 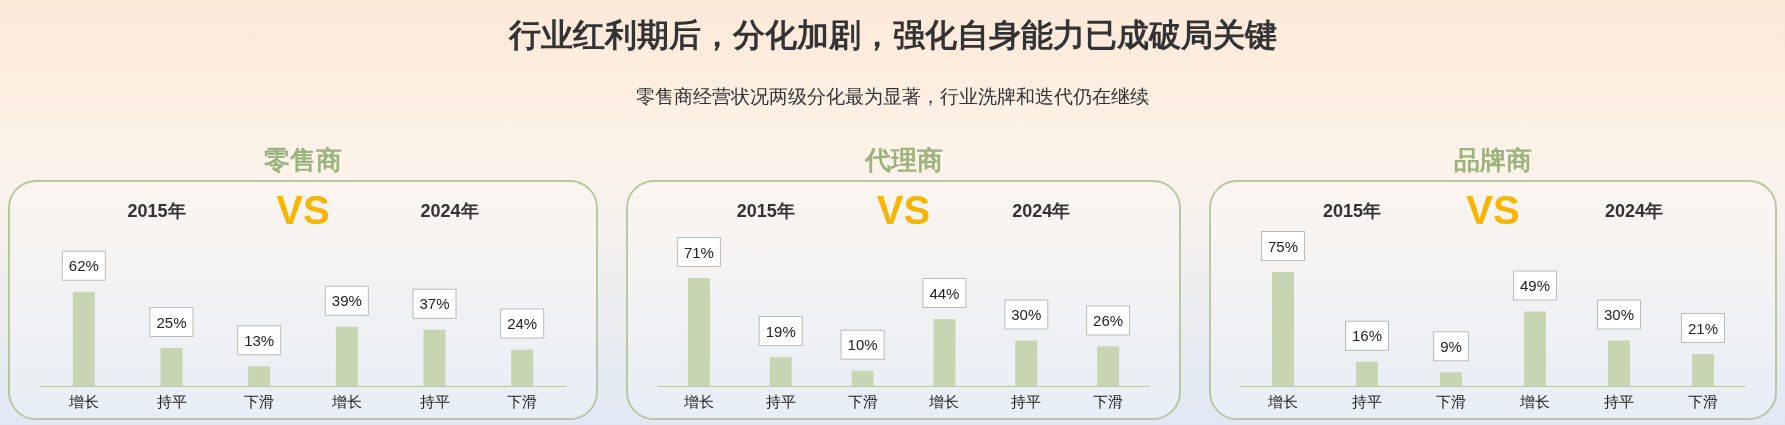 What do you see at coordinates (892, 97) in the screenshot?
I see `text: 零售商经营状况两级分化最为显著，行业洗牌和迭代仍在继续` at bounding box center [892, 97].